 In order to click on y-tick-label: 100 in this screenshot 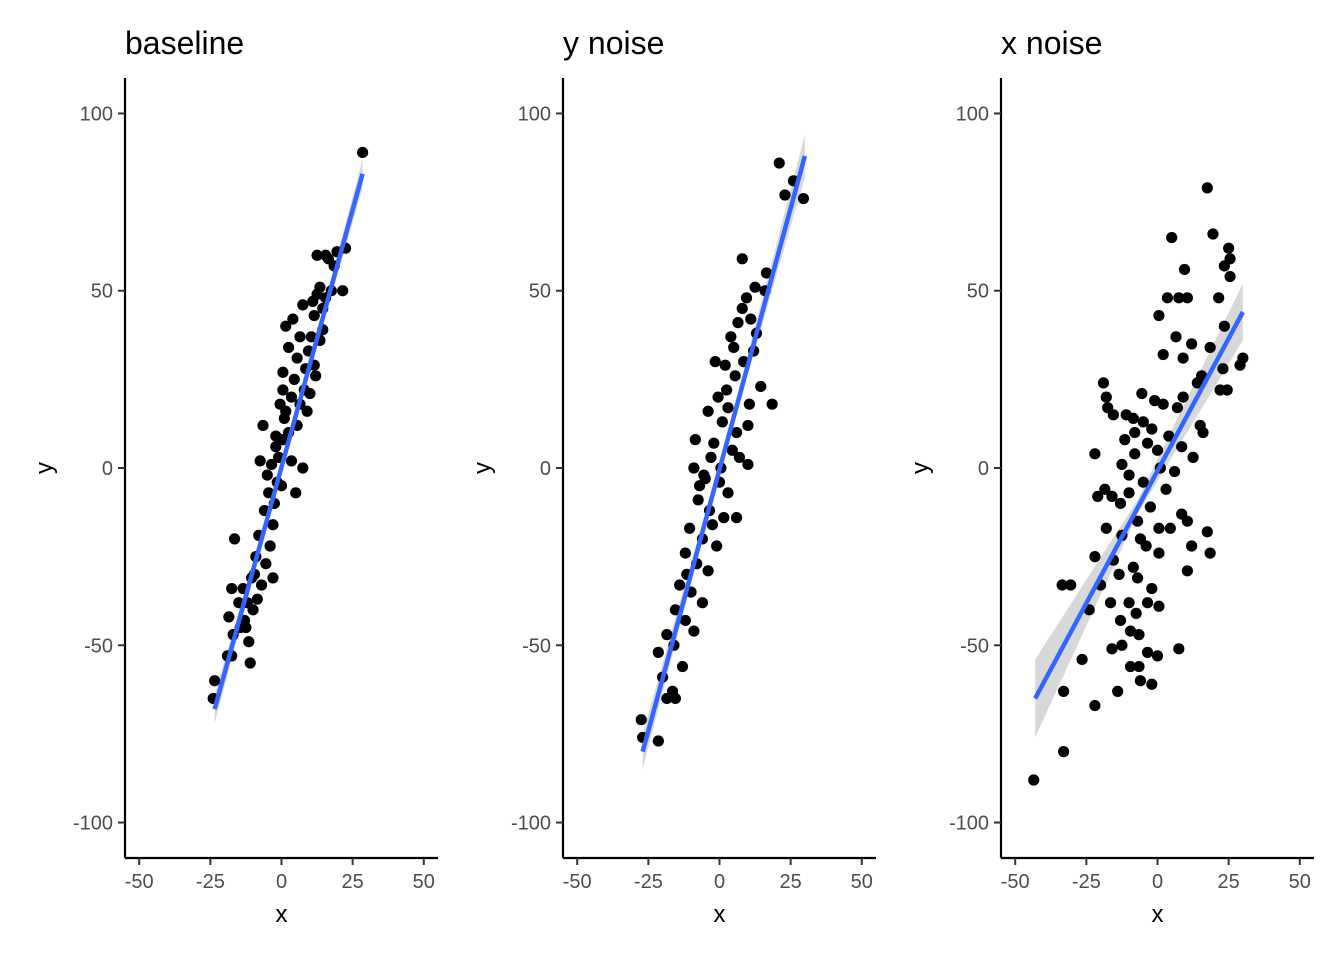, I will do `click(96, 114)`.